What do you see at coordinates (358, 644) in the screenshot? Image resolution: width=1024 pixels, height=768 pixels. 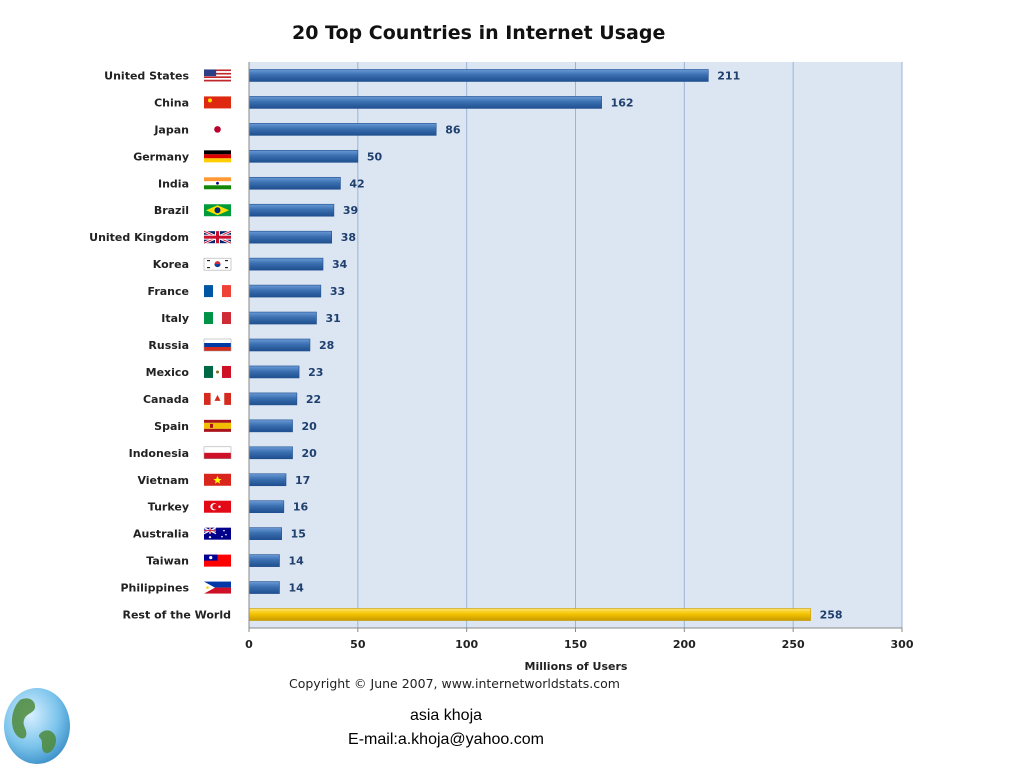 I see `x-tick-label: 50` at bounding box center [358, 644].